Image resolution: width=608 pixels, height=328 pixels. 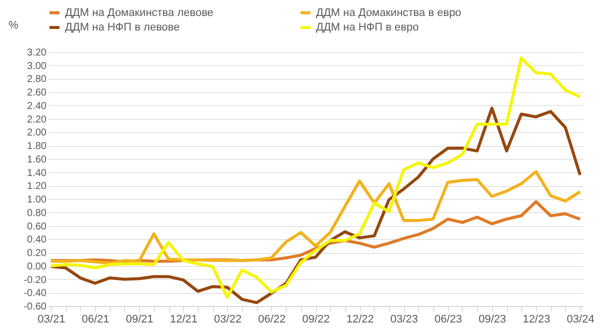 What do you see at coordinates (140, 320) in the screenshot?
I see `x-tick-label: 09/21` at bounding box center [140, 320].